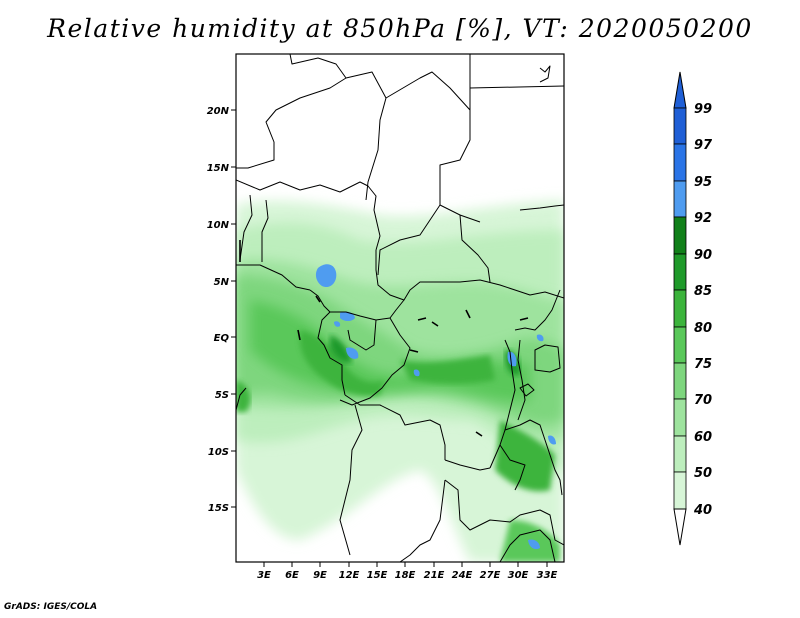 This screenshot has width=800, height=618. Describe the element at coordinates (518, 575) in the screenshot. I see `lon-label-30e: 30E` at that location.